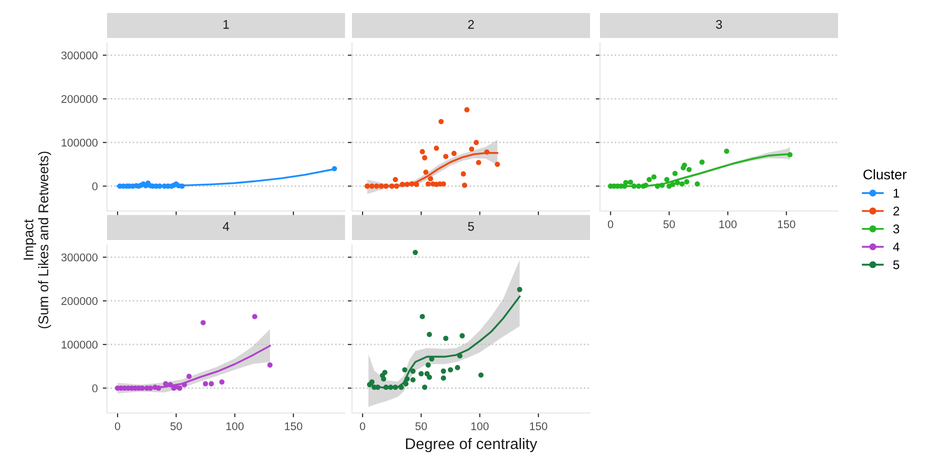 Image resolution: width=932 pixels, height=469 pixels. I want to click on y-axis-title: Impact (Sum of Likes and Retweets), so click(38, 240).